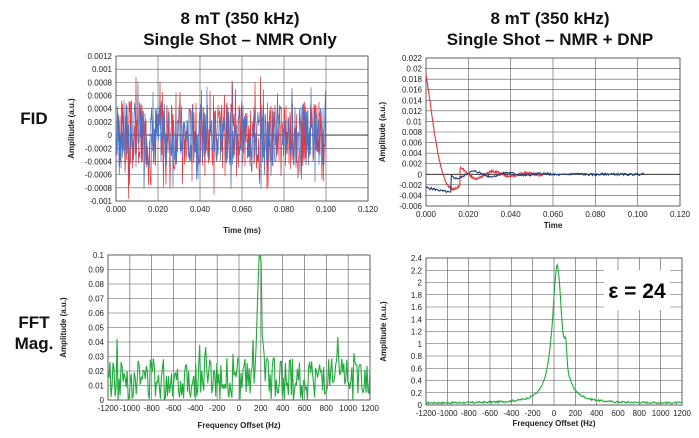 The image size is (699, 438). What do you see at coordinates (553, 225) in the screenshot?
I see `x-axis-label: Time` at bounding box center [553, 225].